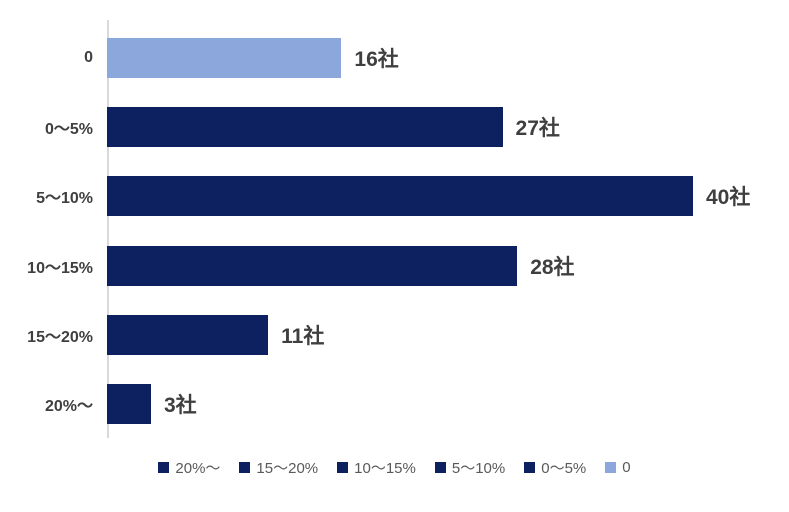 Image resolution: width=789 pixels, height=512 pixels. I want to click on legend-item: 10～15%, so click(376, 467).